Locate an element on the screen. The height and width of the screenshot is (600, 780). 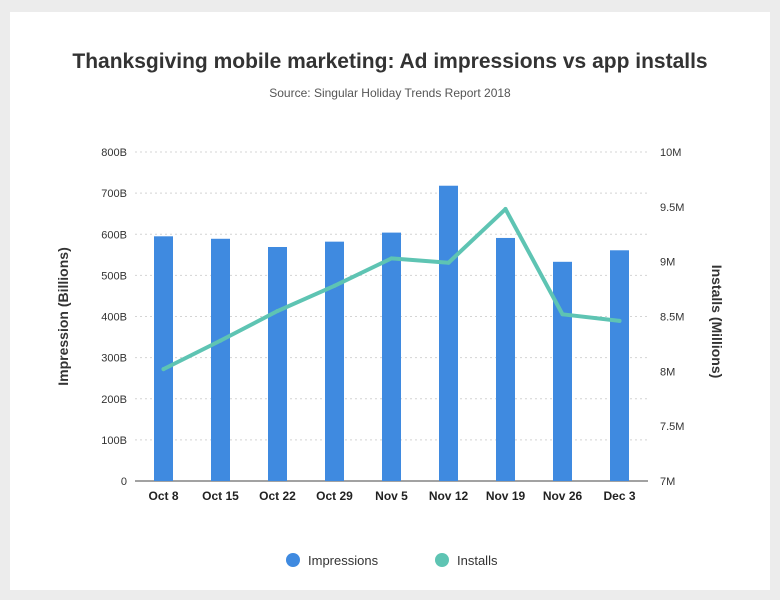
left-tick-label: 800B is located at coordinates (114, 153).